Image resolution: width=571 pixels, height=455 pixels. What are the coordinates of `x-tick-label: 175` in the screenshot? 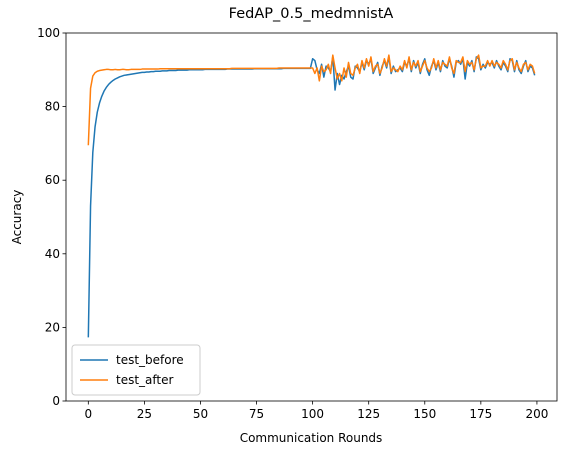 It's located at (480, 414).